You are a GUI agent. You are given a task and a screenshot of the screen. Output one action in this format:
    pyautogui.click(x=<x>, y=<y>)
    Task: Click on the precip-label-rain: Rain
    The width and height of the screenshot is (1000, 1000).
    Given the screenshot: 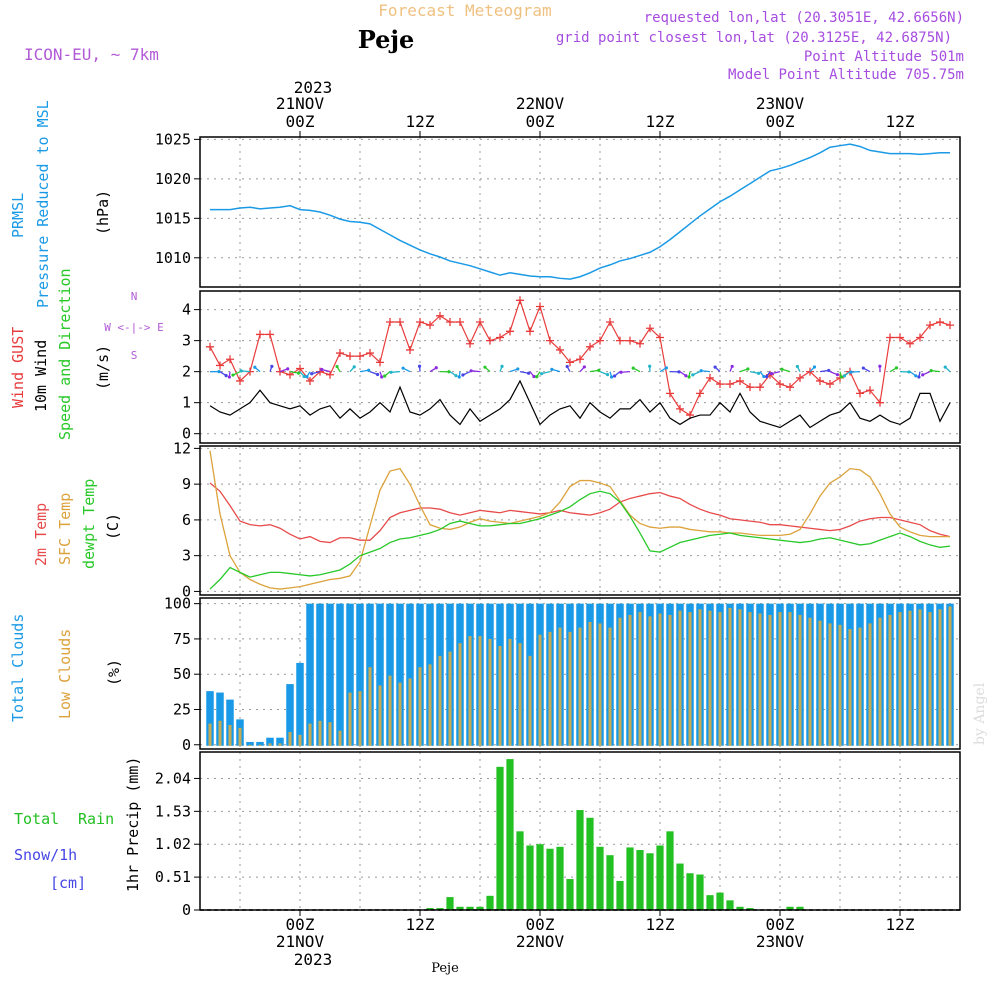 What is the action you would take?
    pyautogui.click(x=96, y=819)
    